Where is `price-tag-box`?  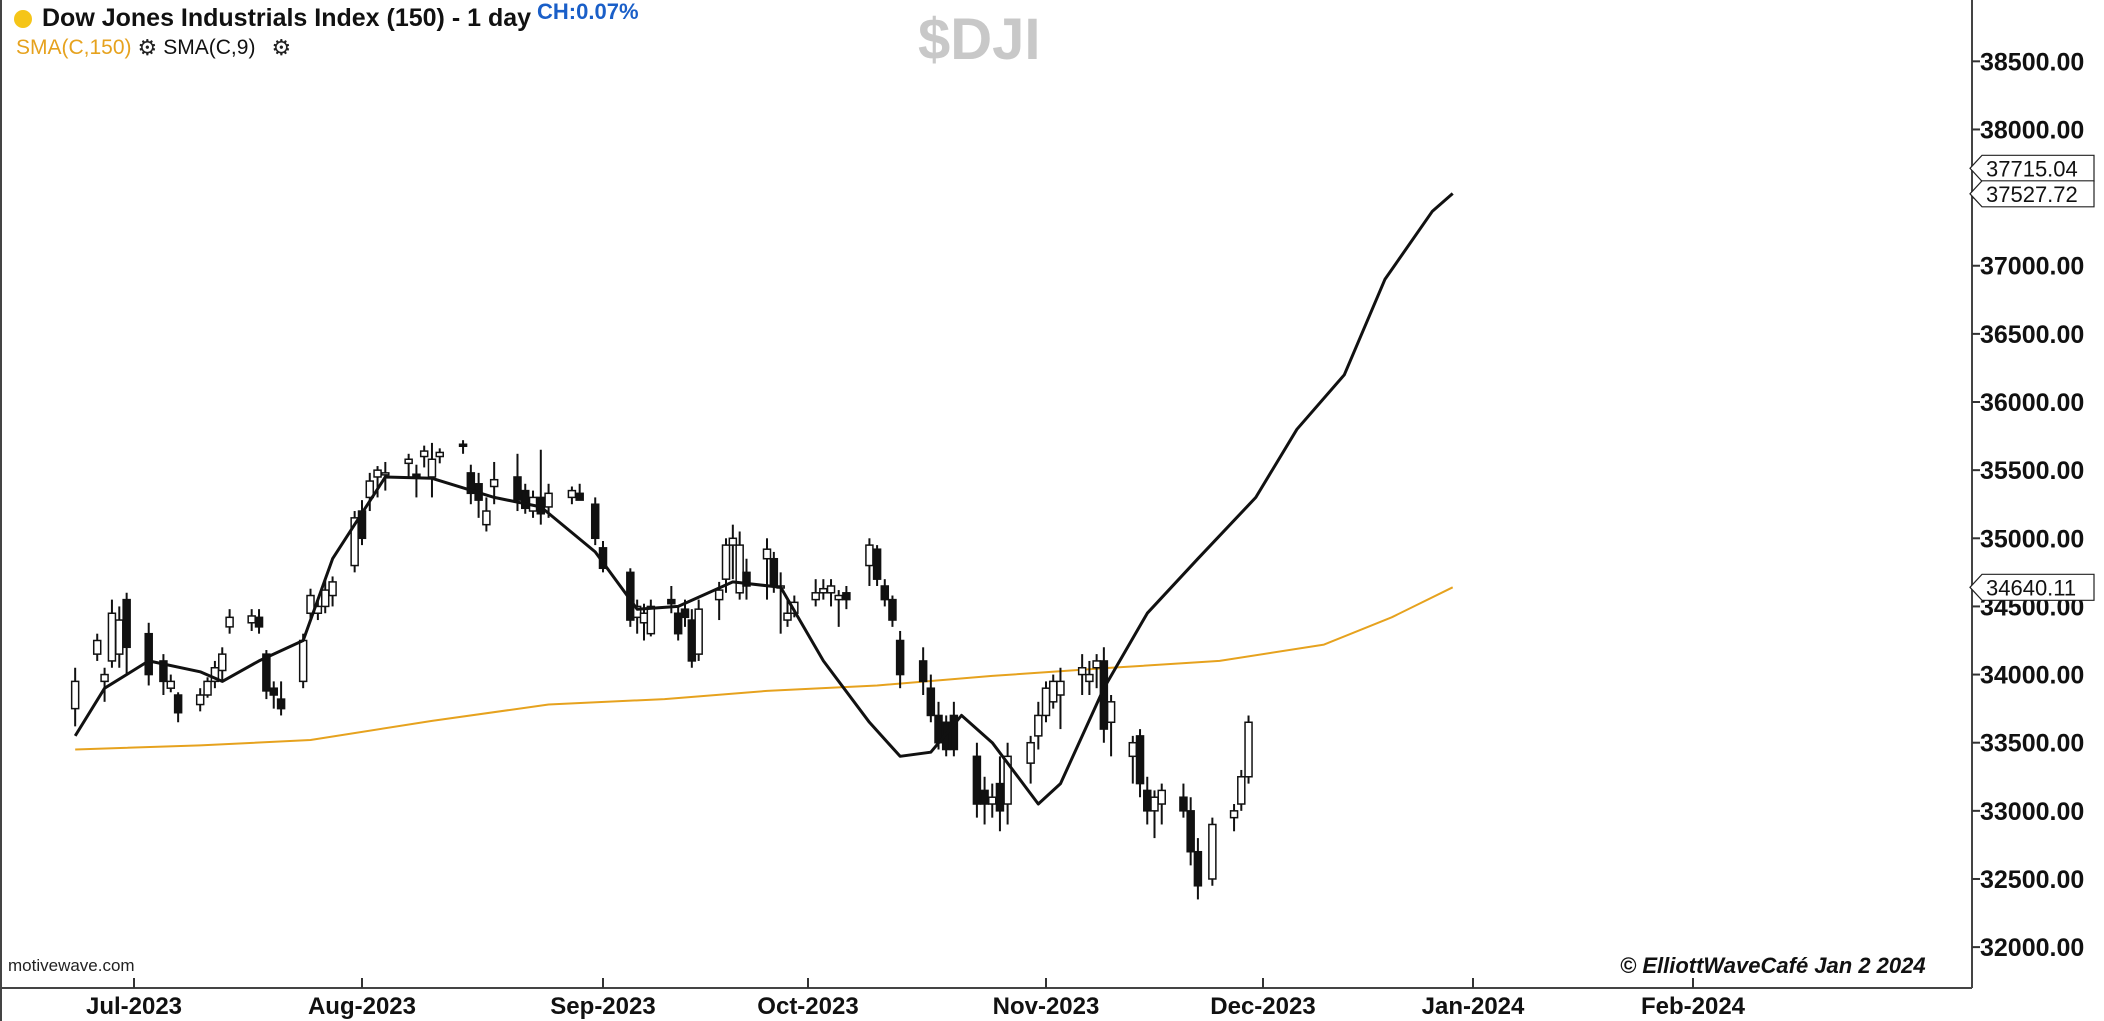 price-tag-box is located at coordinates (2032, 194).